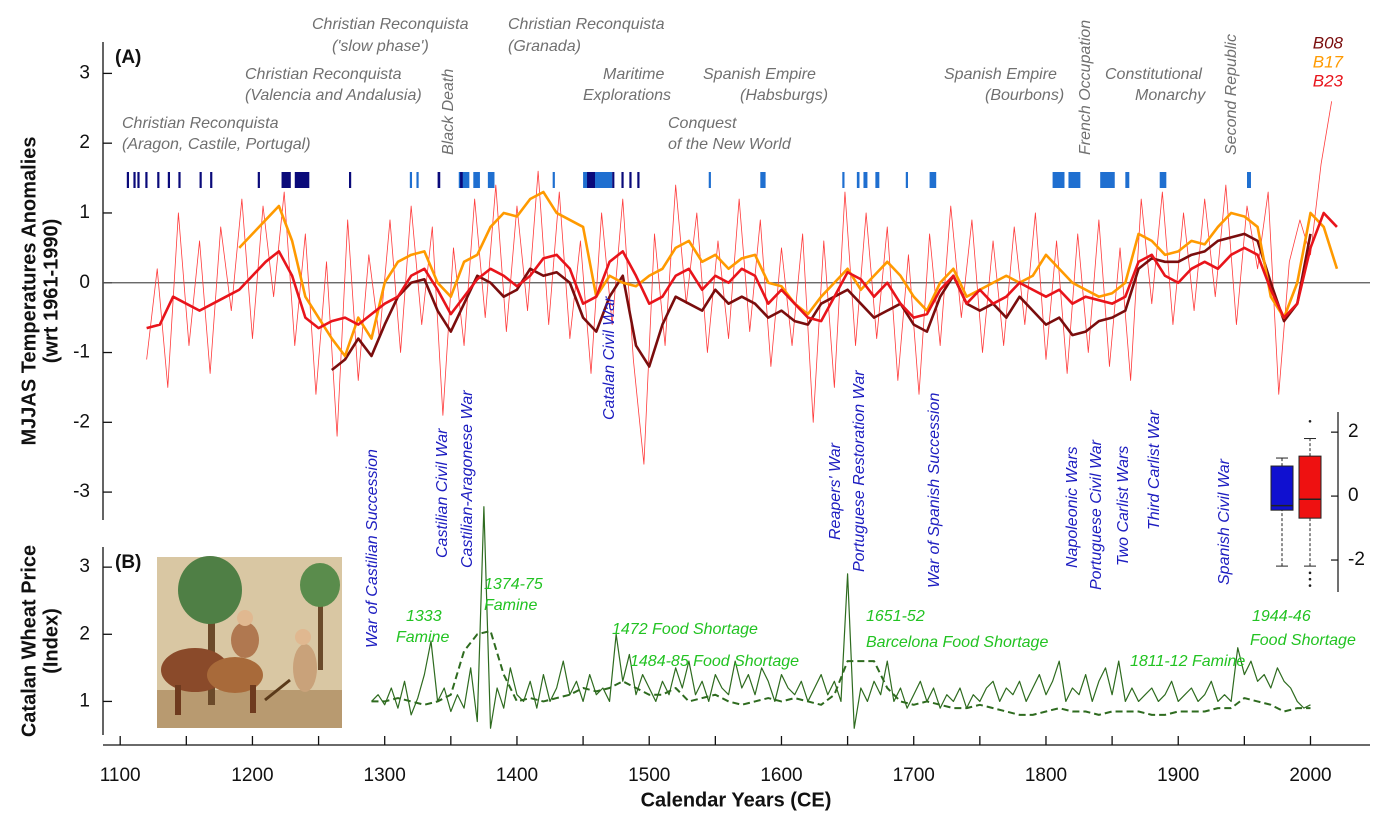 The height and width of the screenshot is (814, 1379). I want to click on annotation: 1944-46, so click(1281, 616).